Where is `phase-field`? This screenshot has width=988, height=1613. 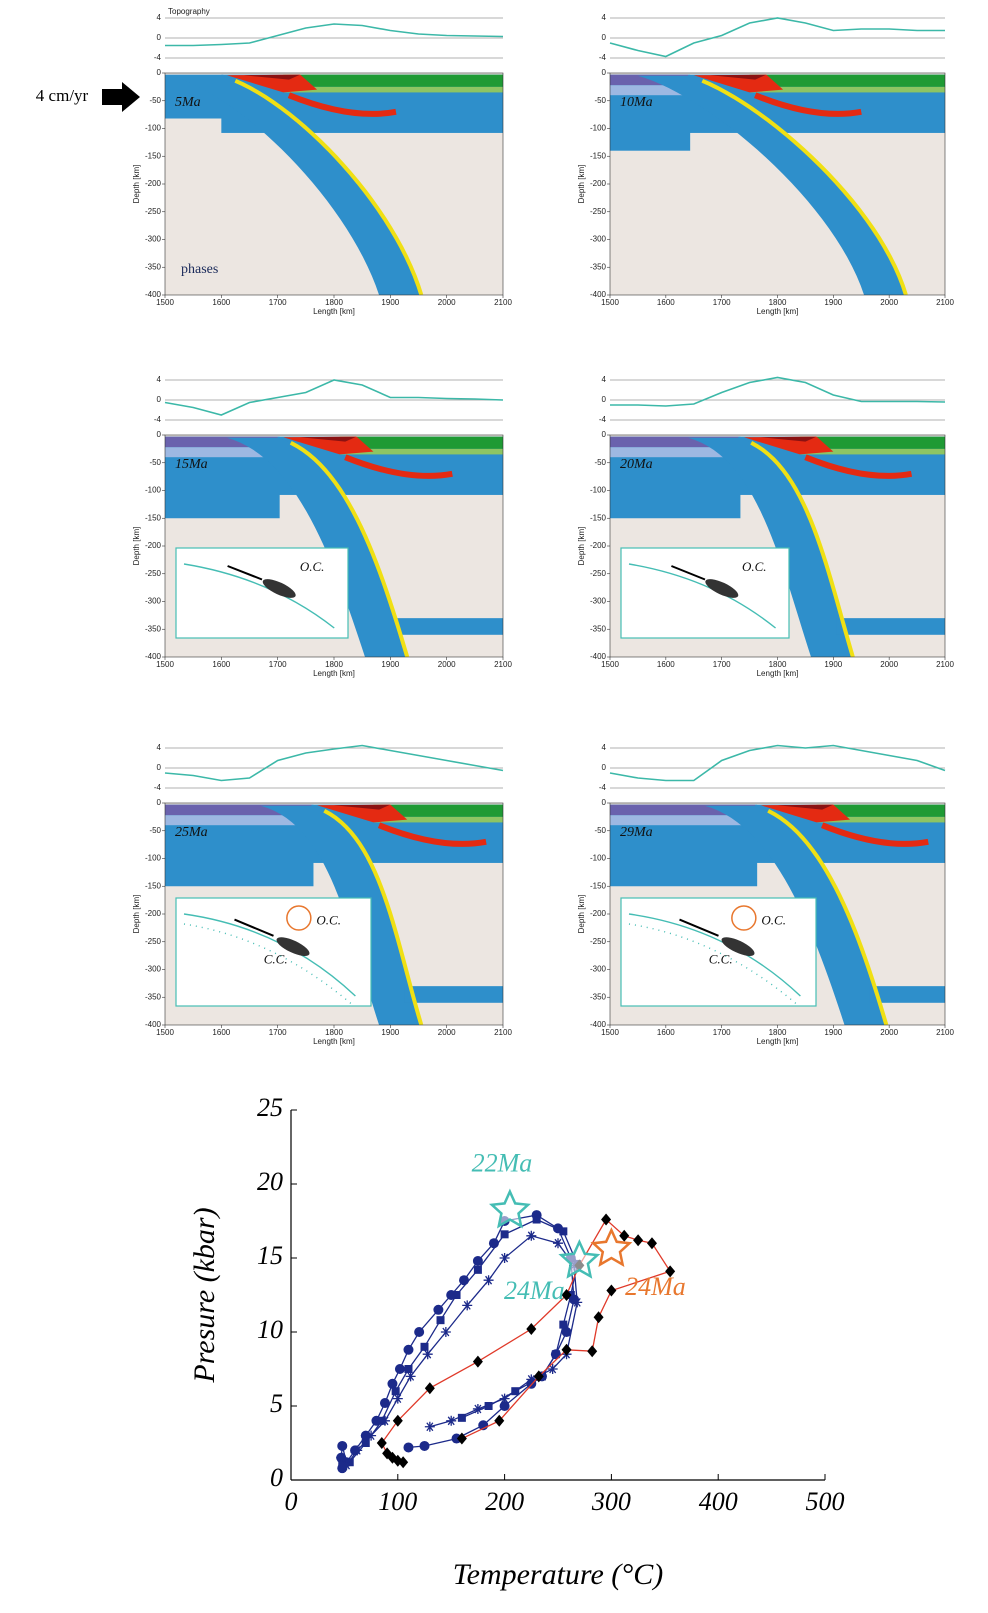
phase-field is located at coordinates (334, 184).